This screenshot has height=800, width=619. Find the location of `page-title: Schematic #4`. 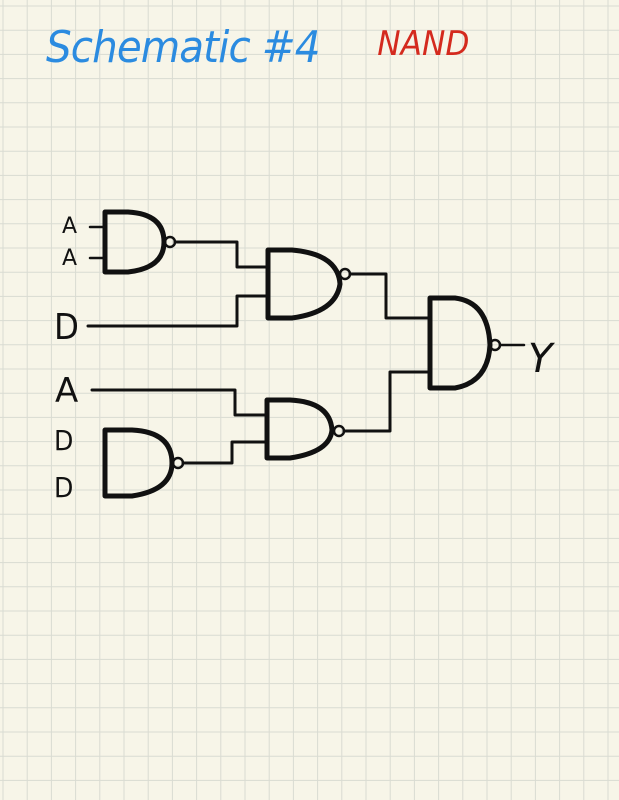

page-title: Schematic #4 is located at coordinates (183, 46).